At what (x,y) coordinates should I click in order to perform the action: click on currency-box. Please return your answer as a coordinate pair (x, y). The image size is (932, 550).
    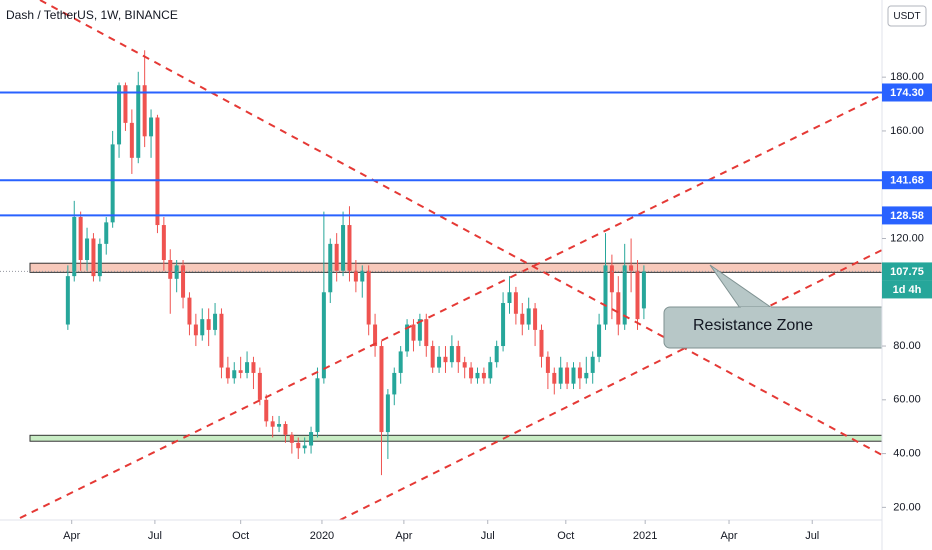
    Looking at the image, I should click on (907, 16).